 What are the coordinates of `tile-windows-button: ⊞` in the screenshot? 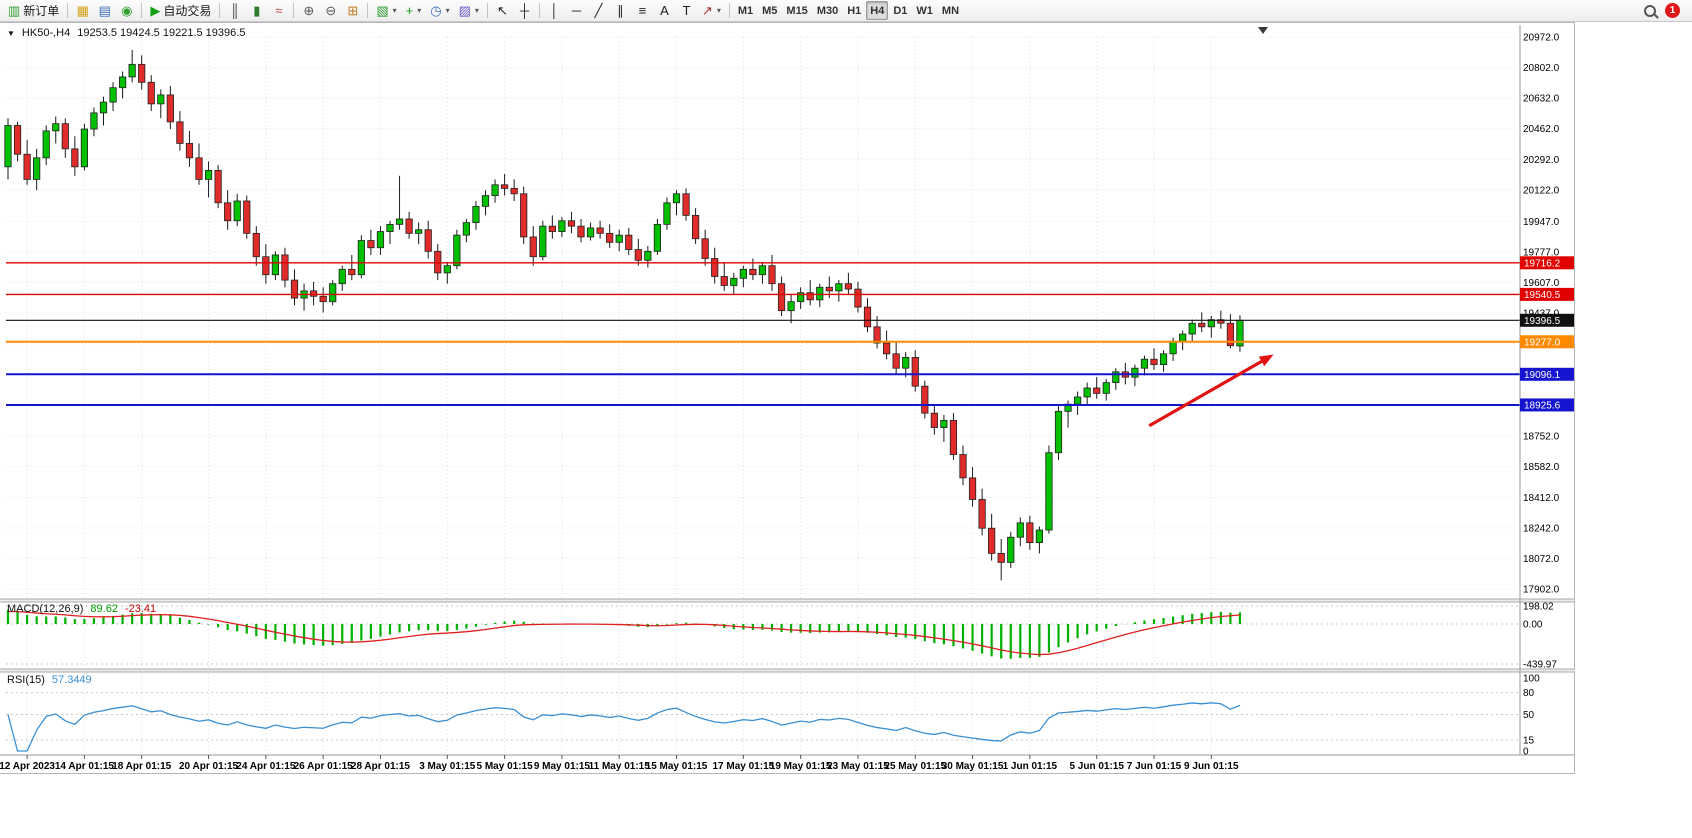 It's located at (352, 10).